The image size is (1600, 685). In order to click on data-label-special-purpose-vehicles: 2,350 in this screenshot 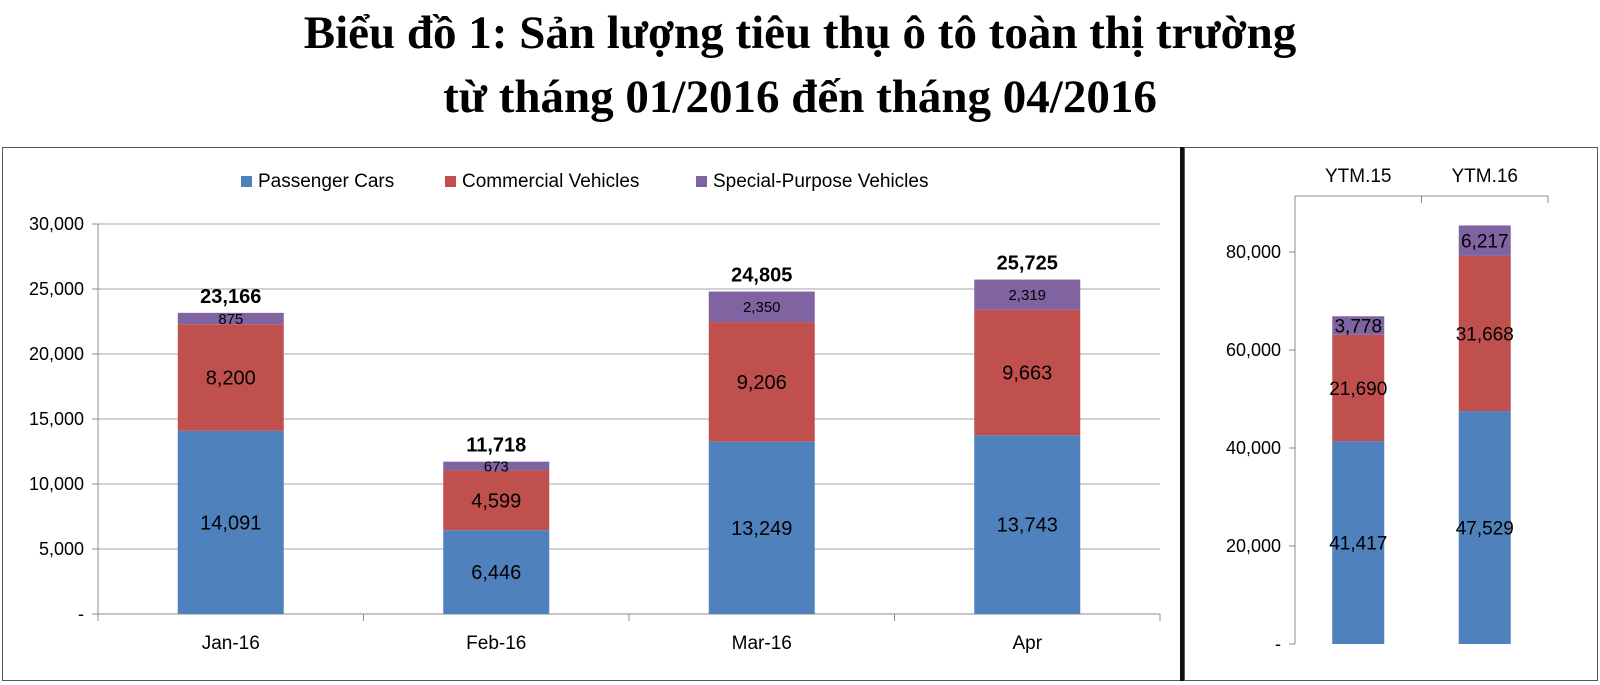, I will do `click(762, 307)`.